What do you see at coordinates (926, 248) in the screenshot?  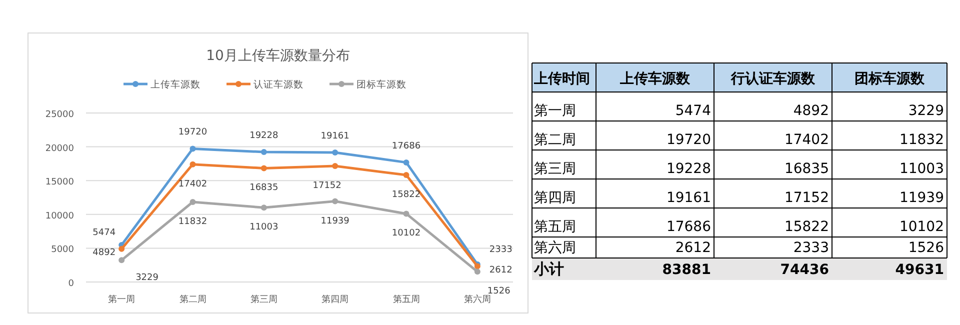 I see `data-label: 1526` at bounding box center [926, 248].